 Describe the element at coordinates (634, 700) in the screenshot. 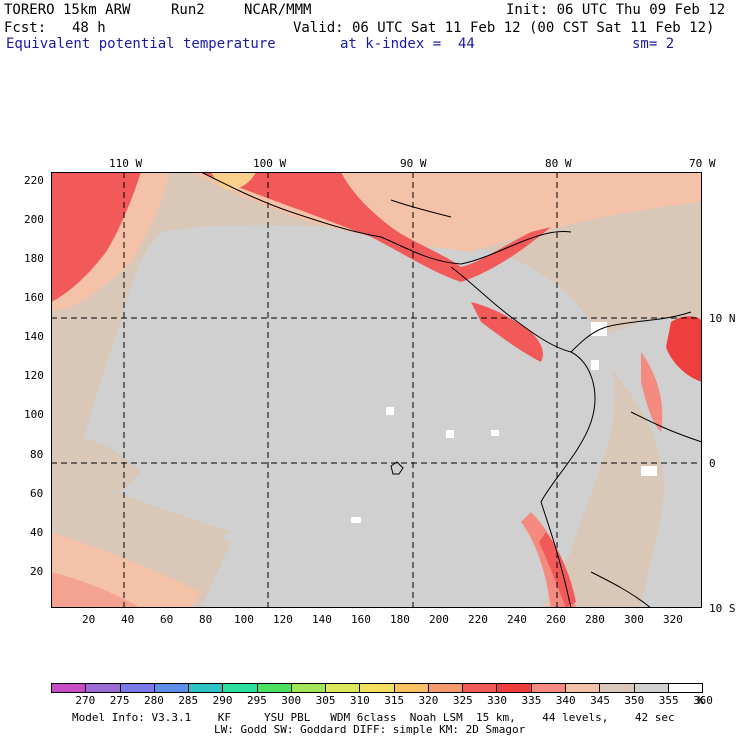

I see `colorbar-label: 350` at that location.